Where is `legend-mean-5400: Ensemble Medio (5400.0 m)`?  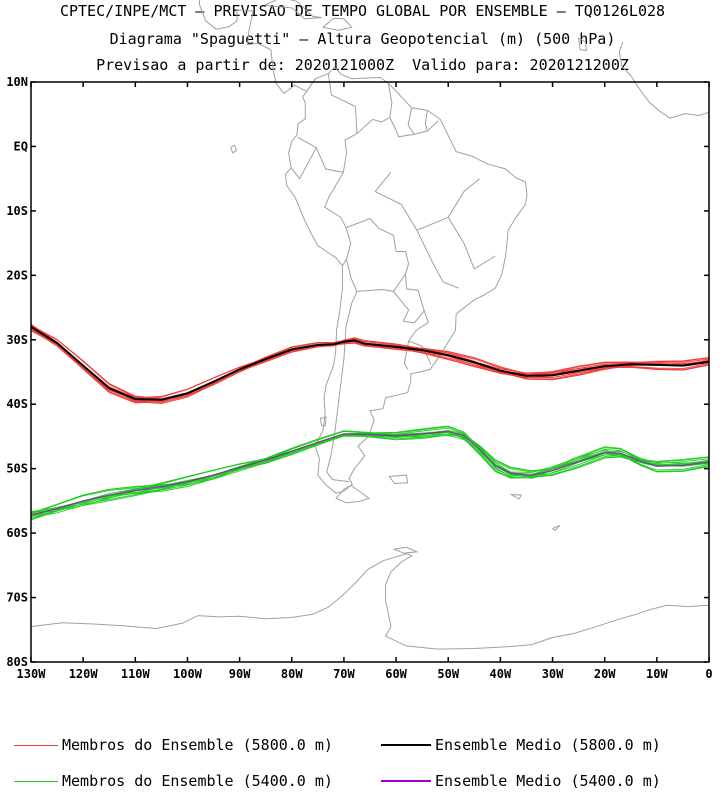 legend-mean-5400: Ensemble Medio (5400.0 m) is located at coordinates (521, 781).